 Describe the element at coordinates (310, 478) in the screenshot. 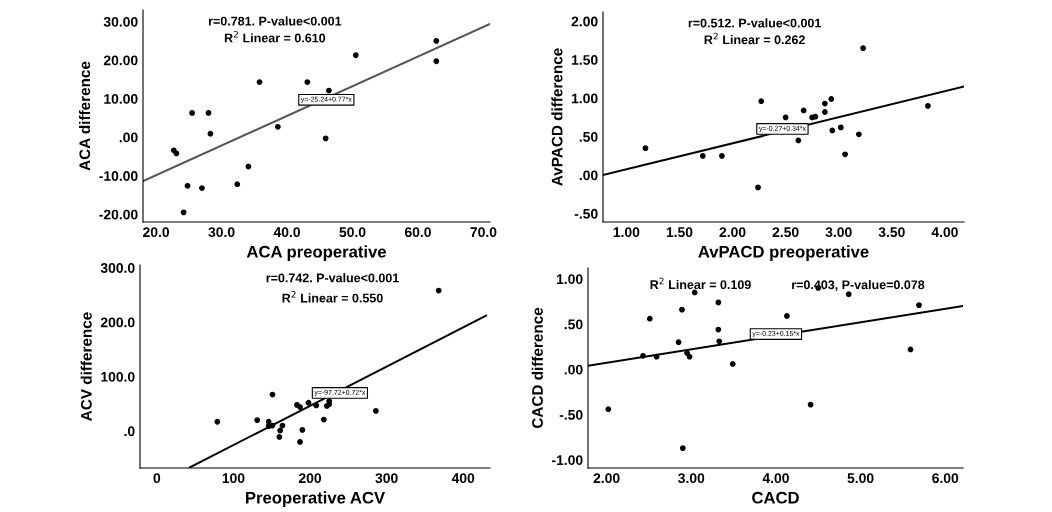

I see `x-tick-label: 200` at that location.